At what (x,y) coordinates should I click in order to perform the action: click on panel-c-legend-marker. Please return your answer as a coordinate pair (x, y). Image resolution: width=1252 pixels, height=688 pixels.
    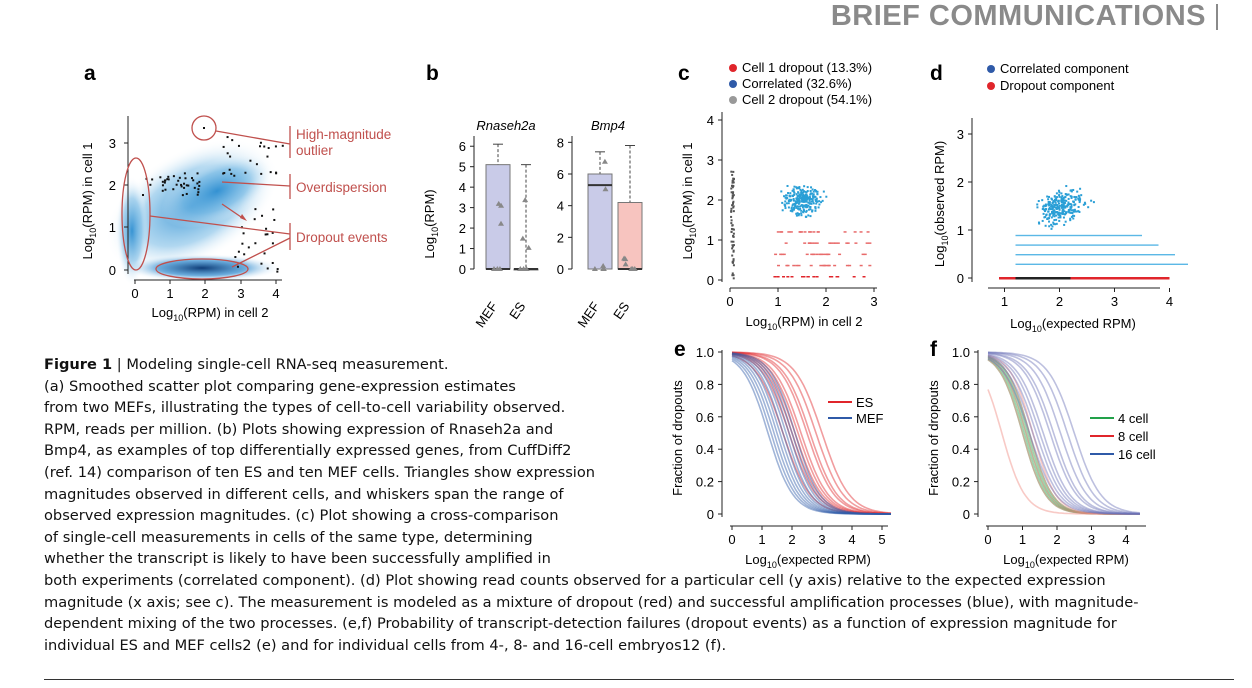
    Looking at the image, I should click on (733, 84).